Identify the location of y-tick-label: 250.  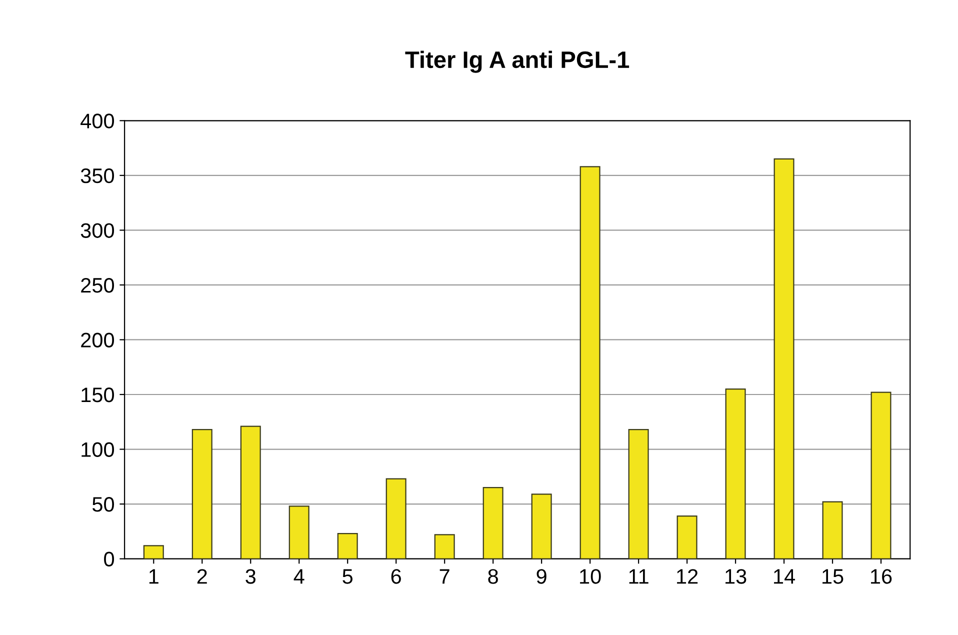
(97, 285).